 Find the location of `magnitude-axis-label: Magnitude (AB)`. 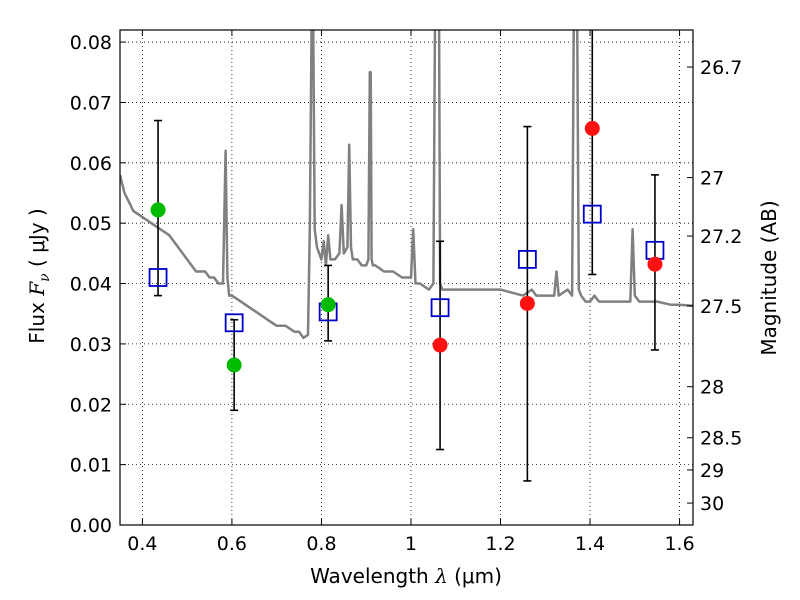

magnitude-axis-label: Magnitude (AB) is located at coordinates (769, 277).